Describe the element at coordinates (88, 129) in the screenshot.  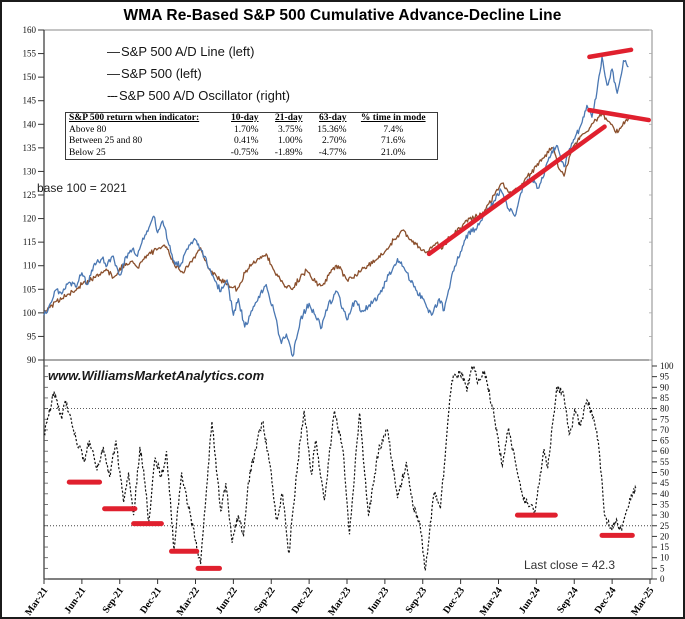
I see `stats-cell: Above 80` at that location.